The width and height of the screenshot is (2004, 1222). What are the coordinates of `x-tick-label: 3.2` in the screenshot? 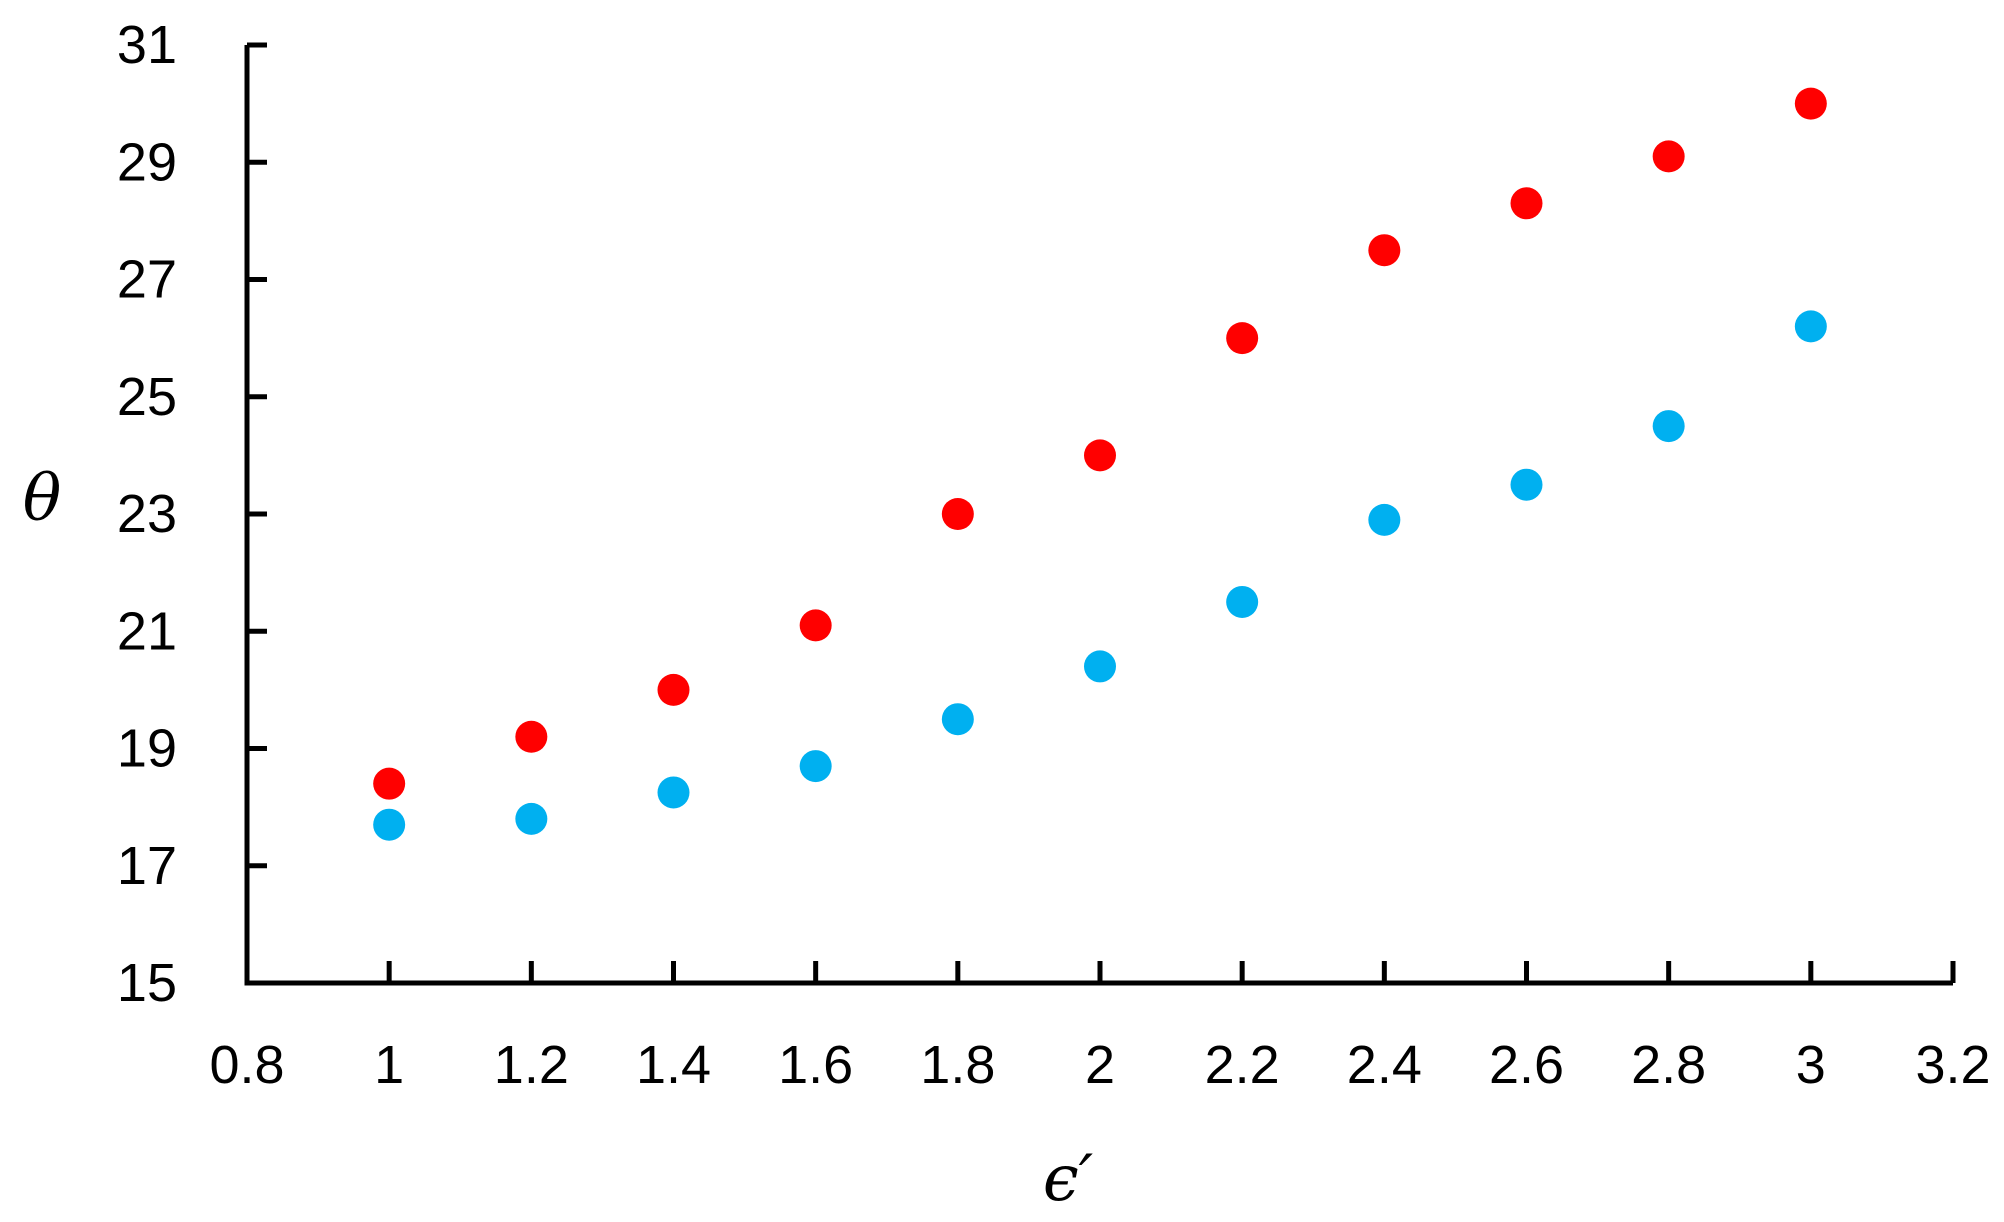 It's located at (1952, 1065).